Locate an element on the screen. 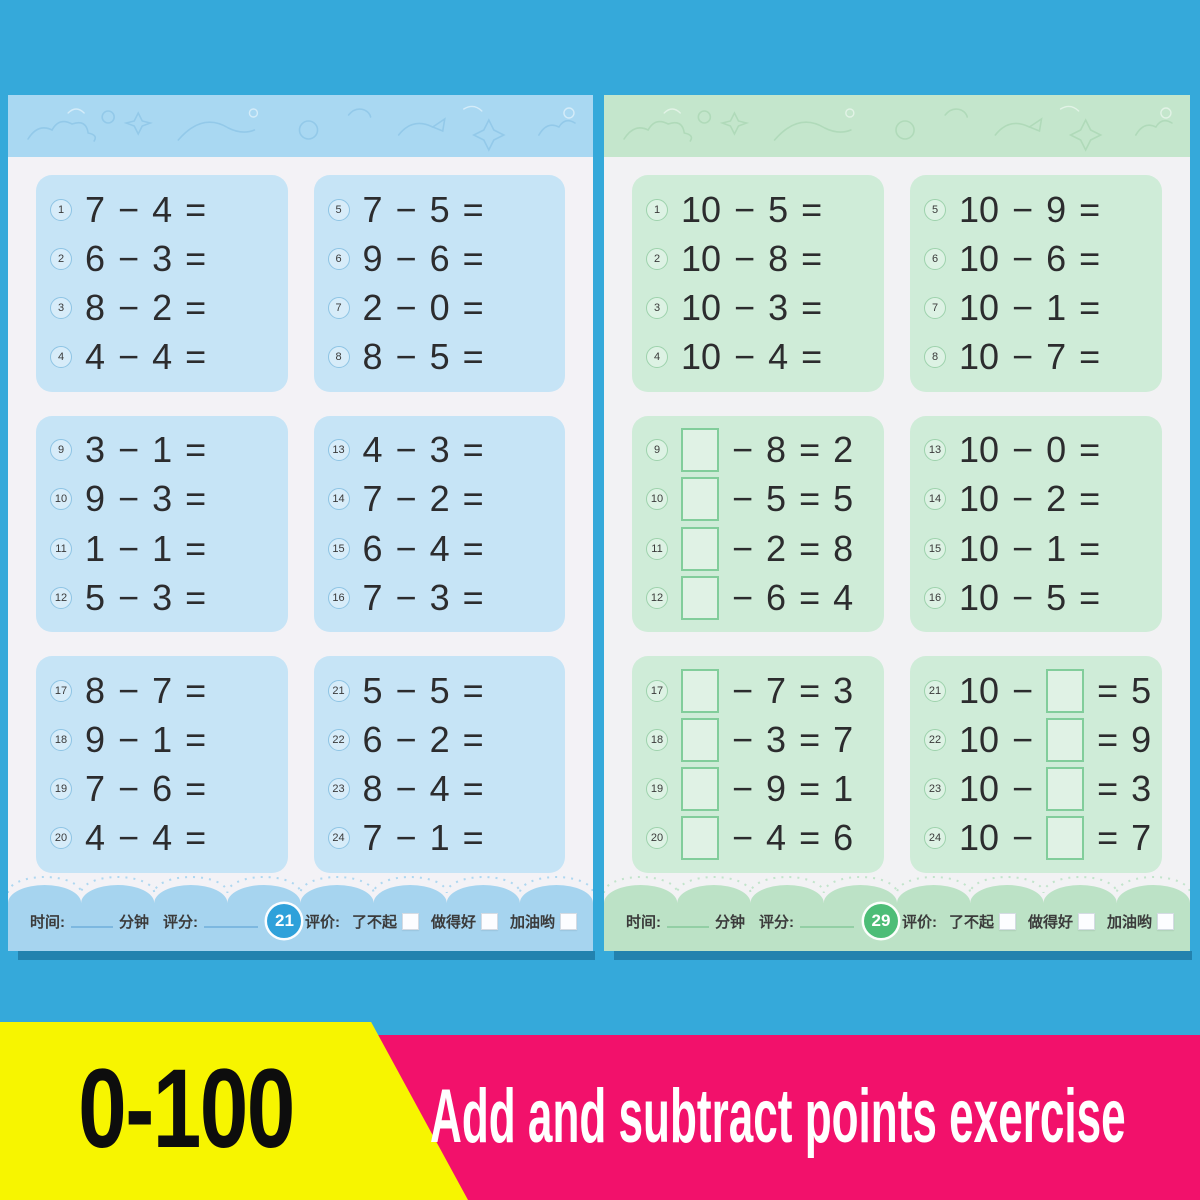 This screenshot has height=1200, width=1200. problem-number: 18 is located at coordinates (657, 740).